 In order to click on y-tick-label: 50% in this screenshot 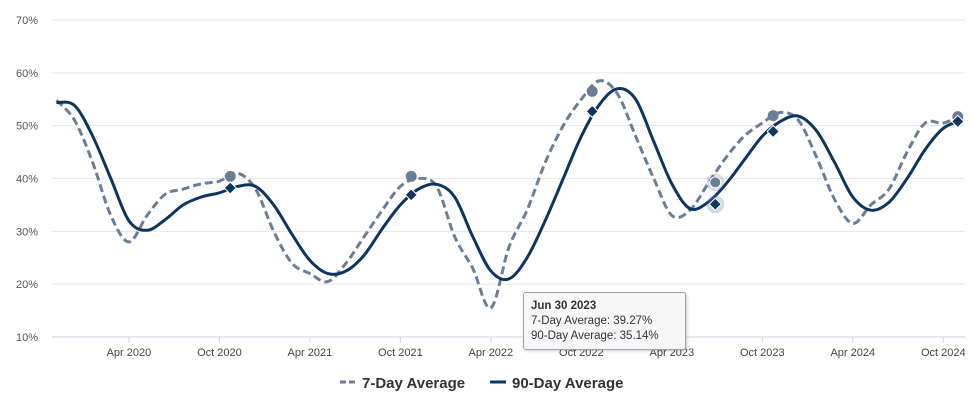, I will do `click(27, 127)`.